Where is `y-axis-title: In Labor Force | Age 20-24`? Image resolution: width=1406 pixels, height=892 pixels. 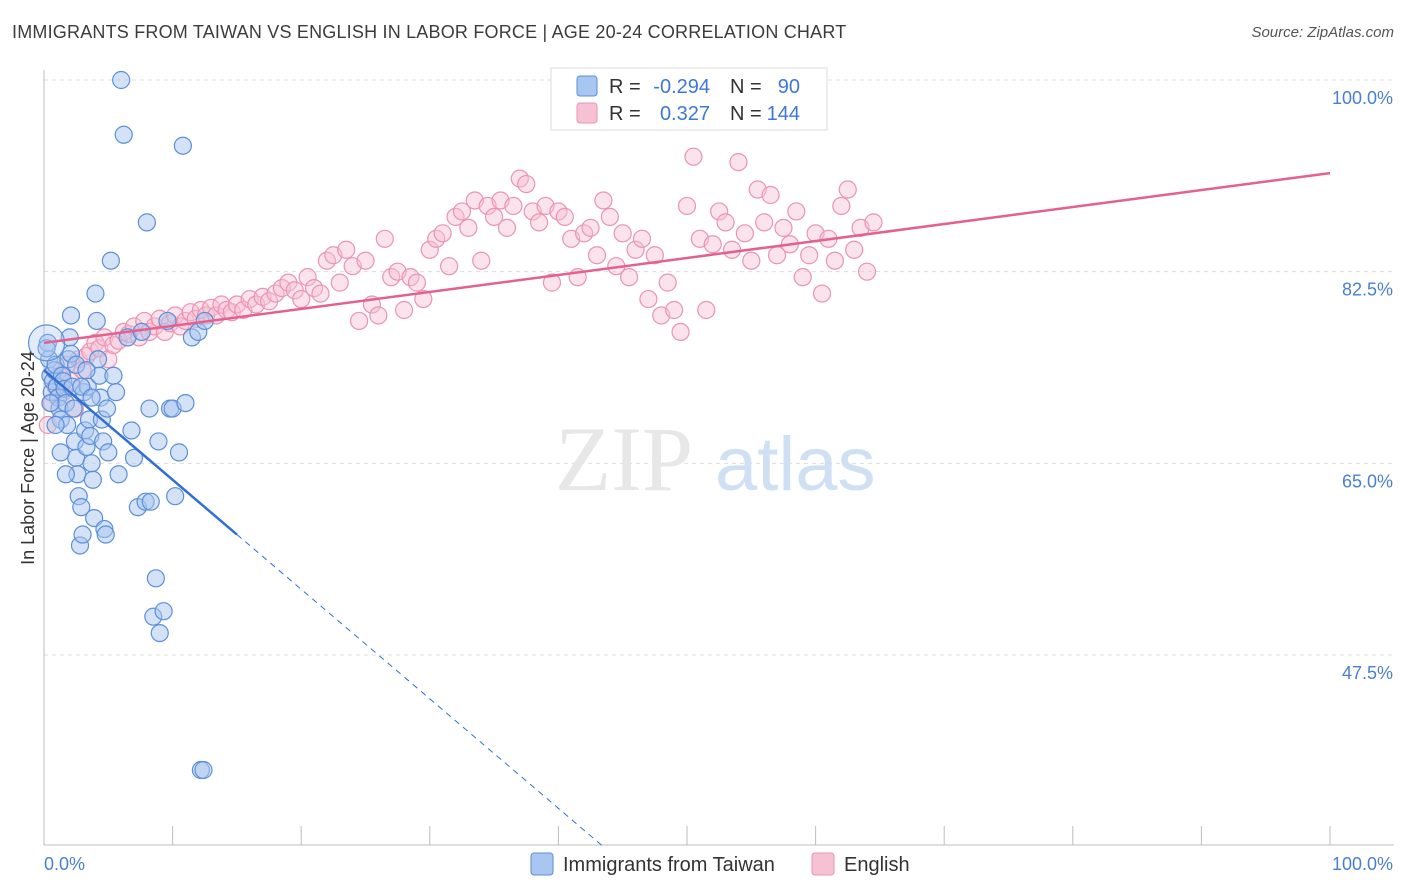 y-axis-title: In Labor Force | Age 20-24 is located at coordinates (28, 458).